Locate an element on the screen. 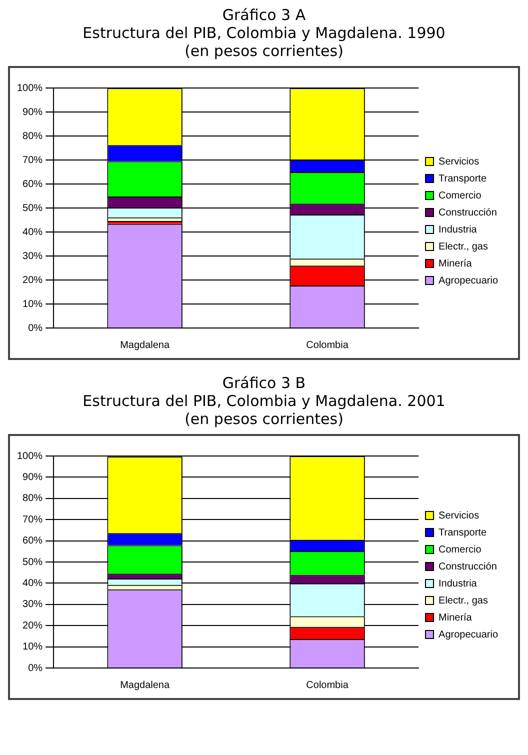 The height and width of the screenshot is (755, 528). chart-subtitle: Estructura del PIB, Colombia y Magdalena. 1990 (en pesos corrientes) is located at coordinates (264, 42).